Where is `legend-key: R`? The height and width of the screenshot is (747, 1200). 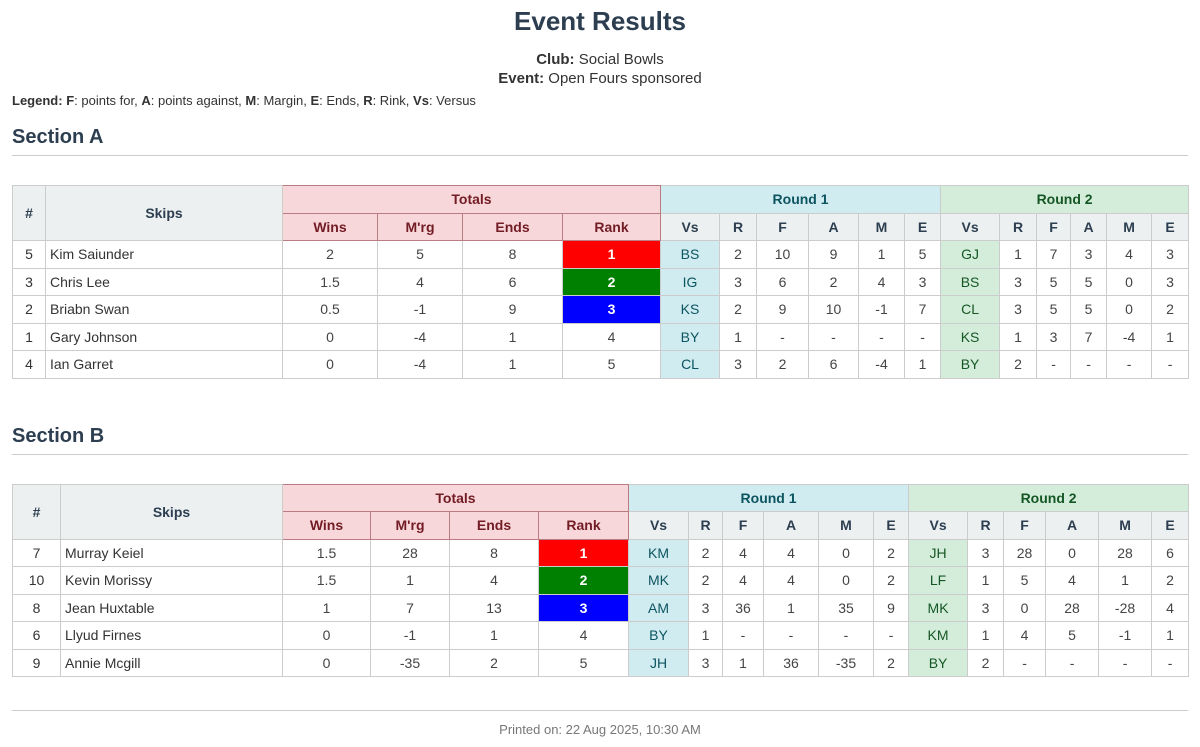 legend-key: R is located at coordinates (368, 100).